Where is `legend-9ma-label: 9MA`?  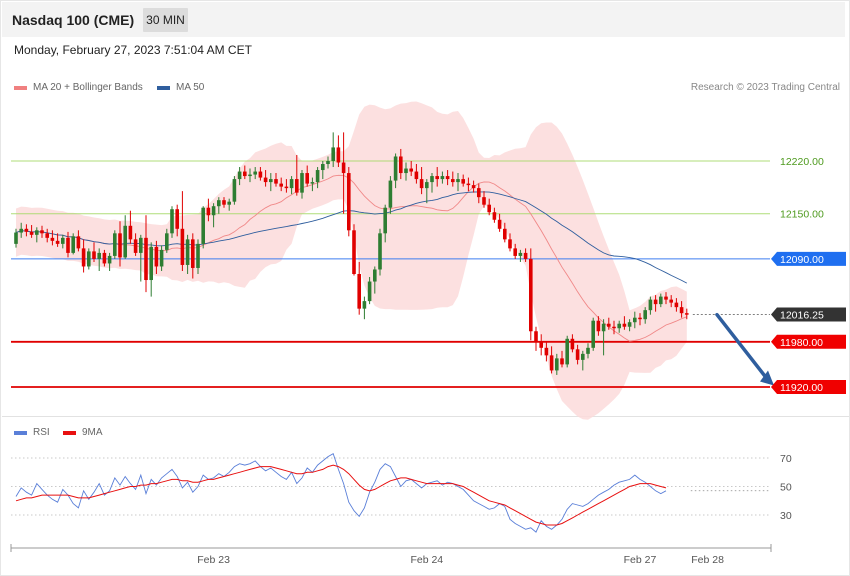 legend-9ma-label: 9MA is located at coordinates (92, 432).